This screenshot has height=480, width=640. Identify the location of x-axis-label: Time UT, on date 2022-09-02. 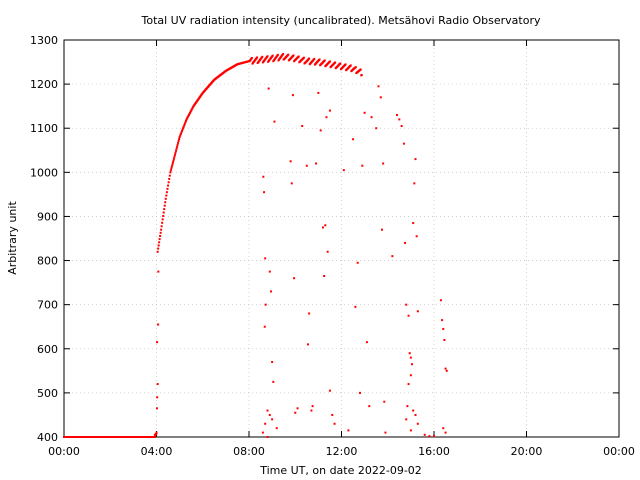
(340, 470).